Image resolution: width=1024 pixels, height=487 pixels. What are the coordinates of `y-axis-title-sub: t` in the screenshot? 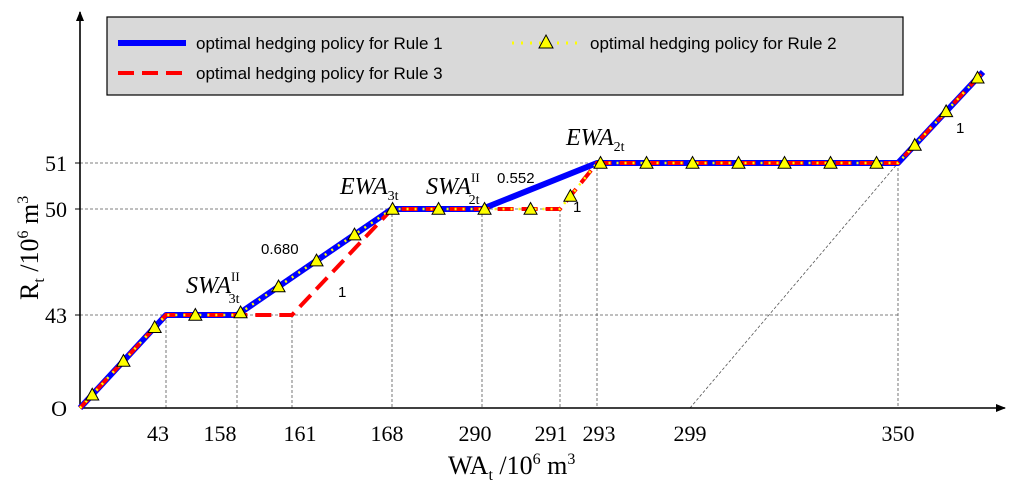 It's located at (39, 280).